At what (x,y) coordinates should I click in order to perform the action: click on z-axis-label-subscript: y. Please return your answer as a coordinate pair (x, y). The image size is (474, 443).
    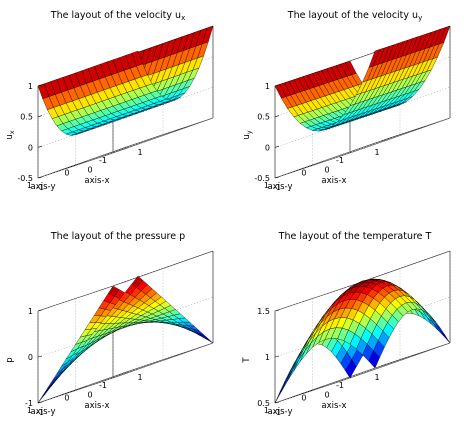
    Looking at the image, I should click on (249, 132).